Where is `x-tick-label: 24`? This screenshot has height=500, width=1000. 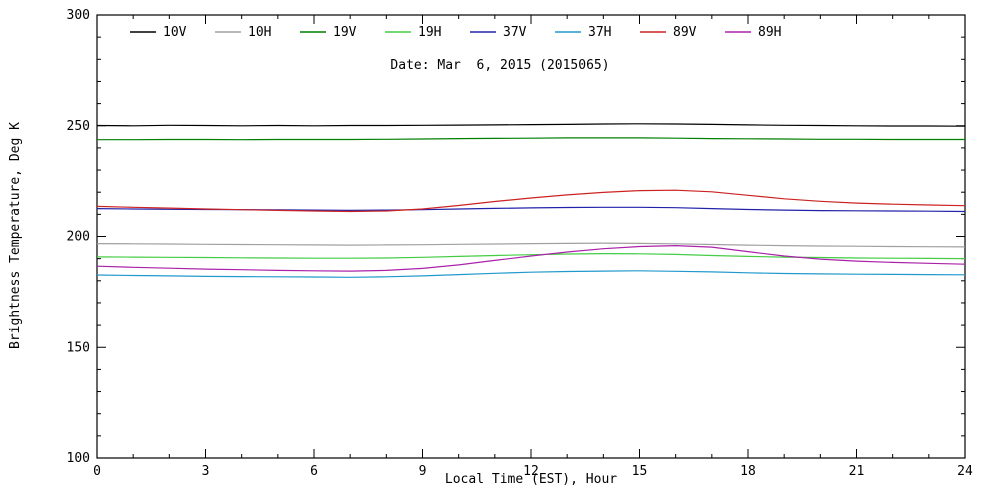
x-tick-label: 24 is located at coordinates (965, 471).